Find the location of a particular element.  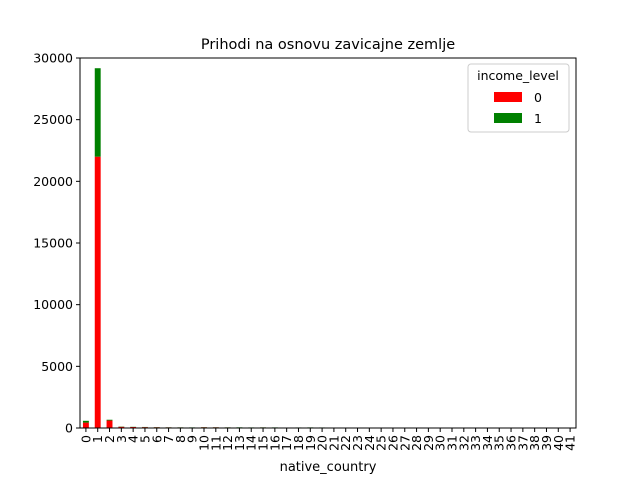

x-tick-label: 8 is located at coordinates (180, 439).